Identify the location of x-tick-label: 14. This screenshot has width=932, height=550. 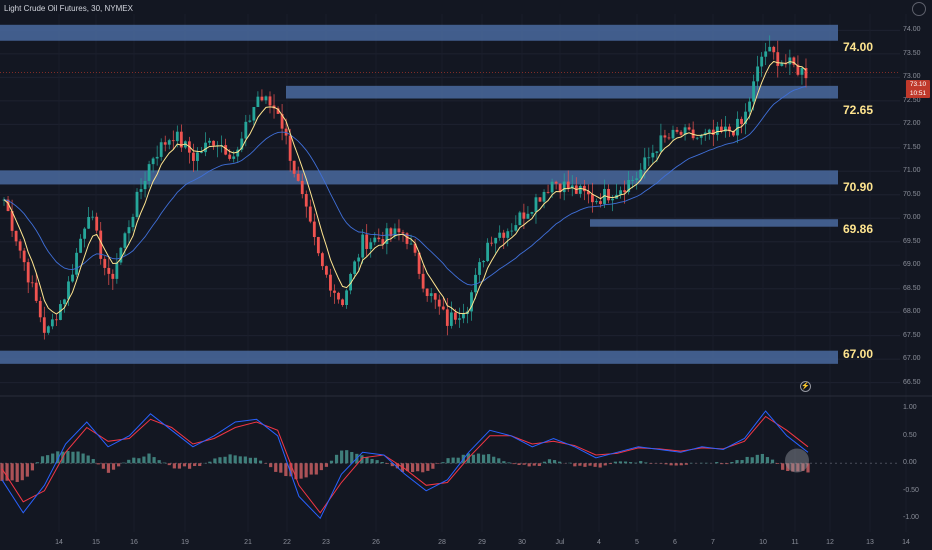
(906, 542).